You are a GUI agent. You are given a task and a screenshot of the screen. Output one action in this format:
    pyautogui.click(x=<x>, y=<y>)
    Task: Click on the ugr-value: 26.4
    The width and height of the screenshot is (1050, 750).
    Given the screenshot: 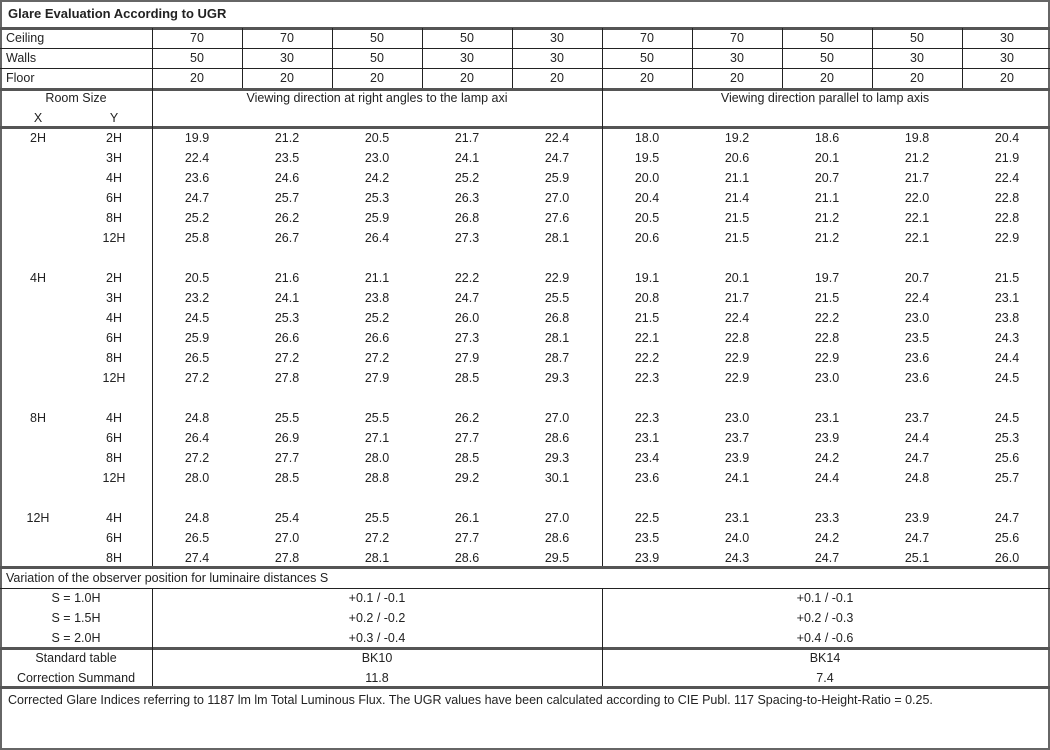 What is the action you would take?
    pyautogui.click(x=377, y=238)
    